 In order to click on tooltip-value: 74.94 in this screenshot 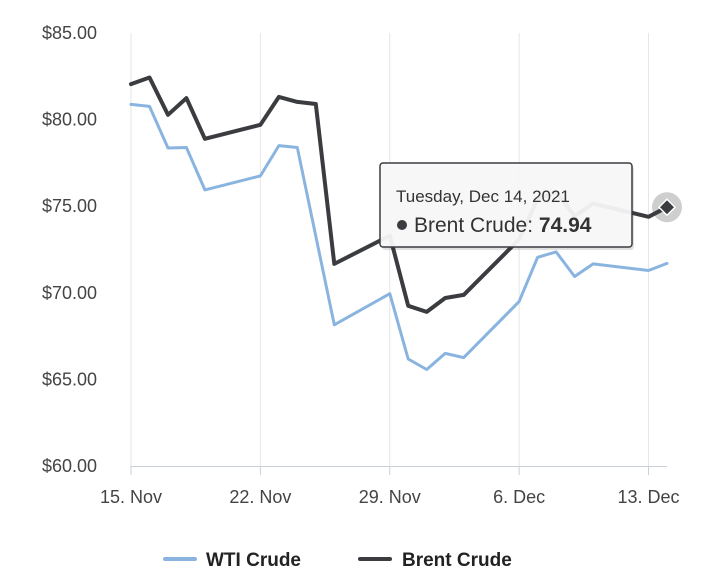, I will do `click(565, 225)`.